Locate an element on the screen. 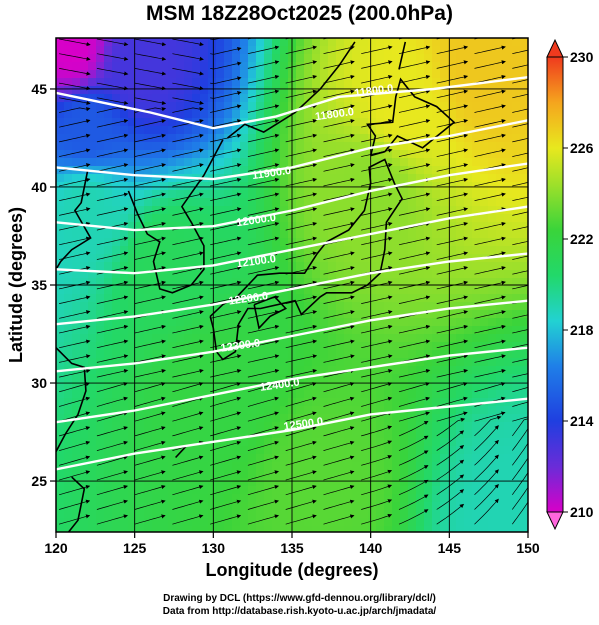 The width and height of the screenshot is (599, 625). coastline is located at coordinates (291, 90).